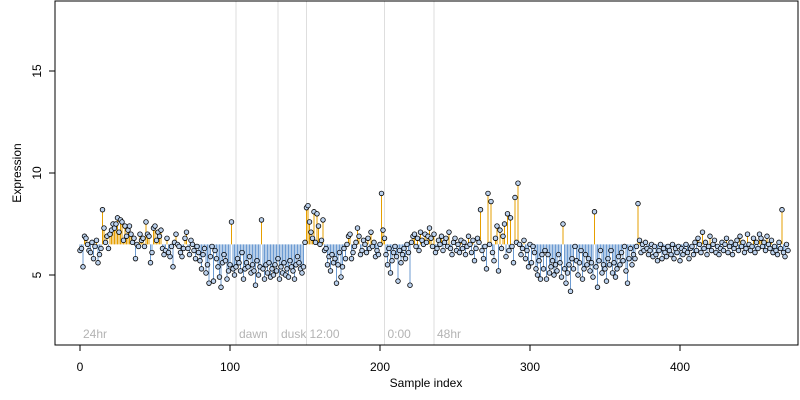 This screenshot has width=800, height=400. I want to click on phase-label: dusk, so click(294, 334).